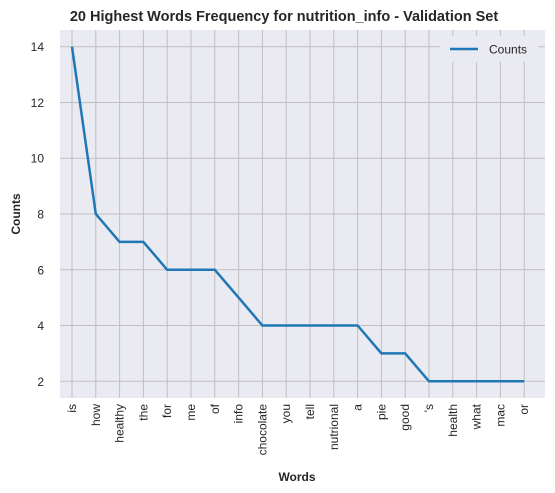  Describe the element at coordinates (429, 408) in the screenshot. I see `x-tick-label: 's` at that location.